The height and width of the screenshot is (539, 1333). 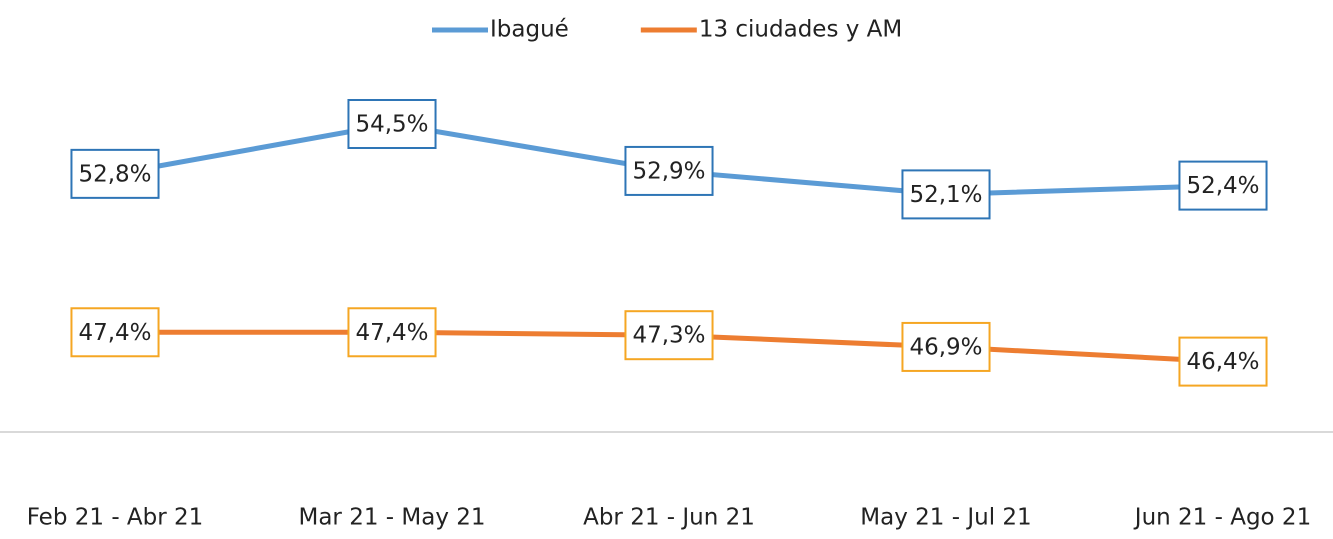 I want to click on data-label-text: 52,9%, so click(x=668, y=171).